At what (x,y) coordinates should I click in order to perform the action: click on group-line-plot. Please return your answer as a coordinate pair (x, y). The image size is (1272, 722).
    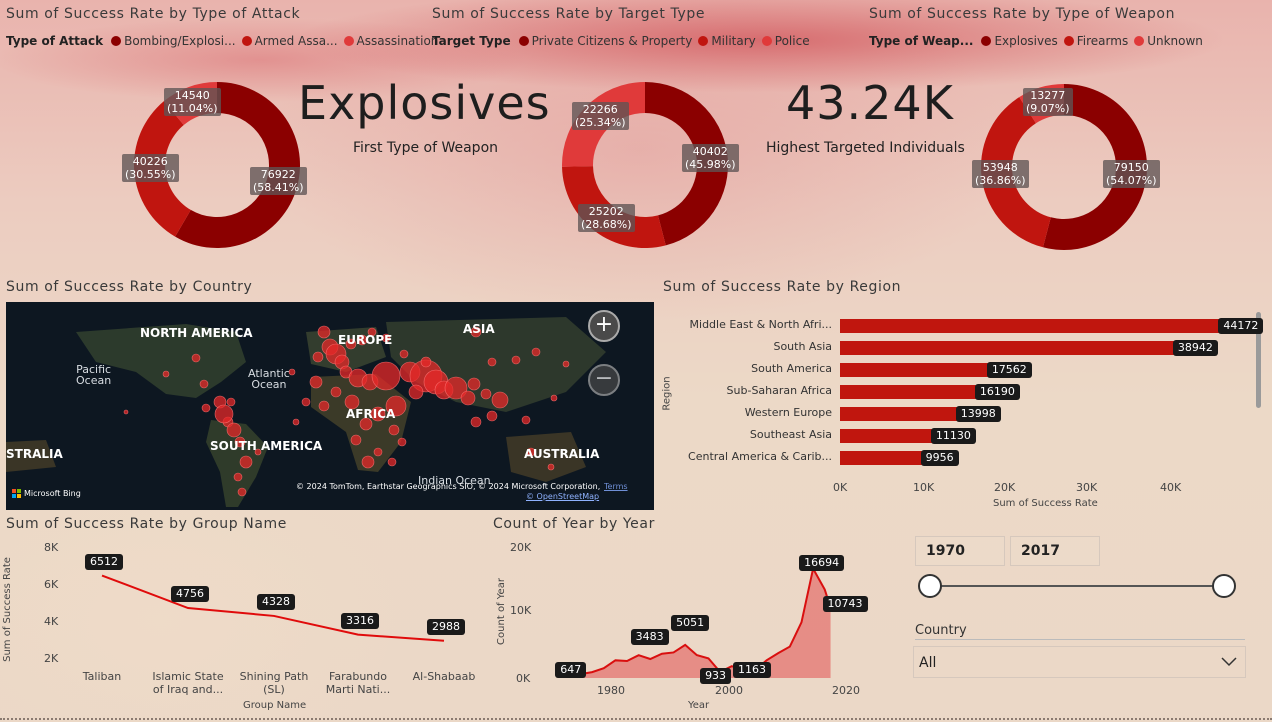
    Looking at the image, I should click on (240, 626).